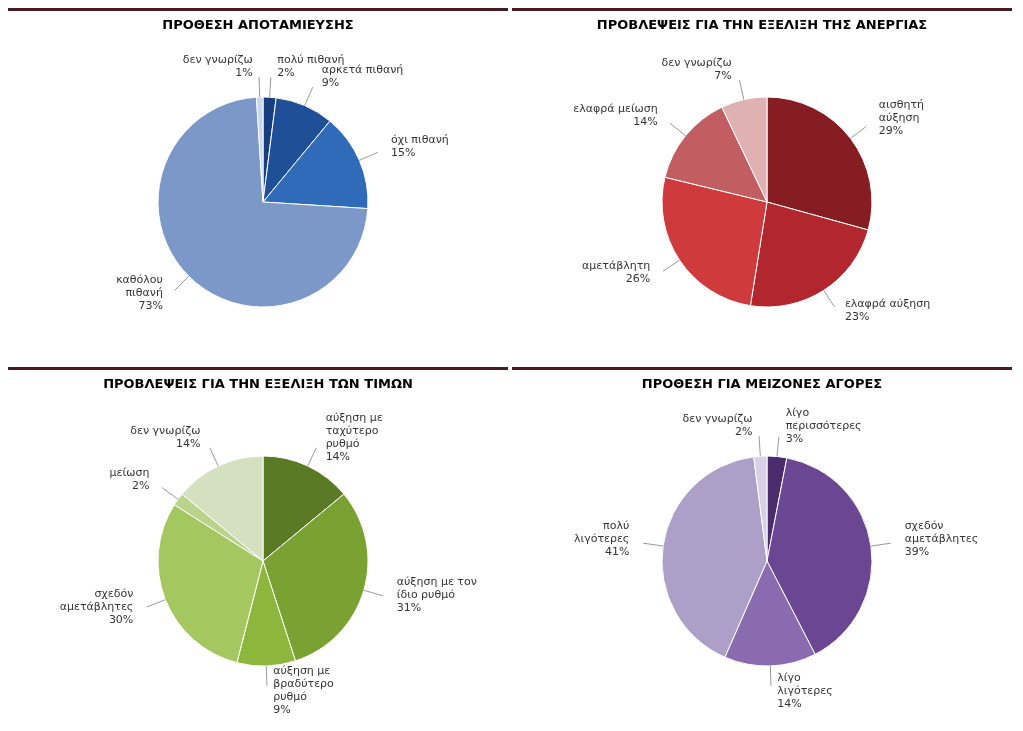 The width and height of the screenshot is (1023, 731). I want to click on chart-title: ΠΡΟΘΕΣΗ ΓΙΑ ΜΕΙΖΟΝΕΣ ΑΓΟΡΕΣ, so click(762, 383).